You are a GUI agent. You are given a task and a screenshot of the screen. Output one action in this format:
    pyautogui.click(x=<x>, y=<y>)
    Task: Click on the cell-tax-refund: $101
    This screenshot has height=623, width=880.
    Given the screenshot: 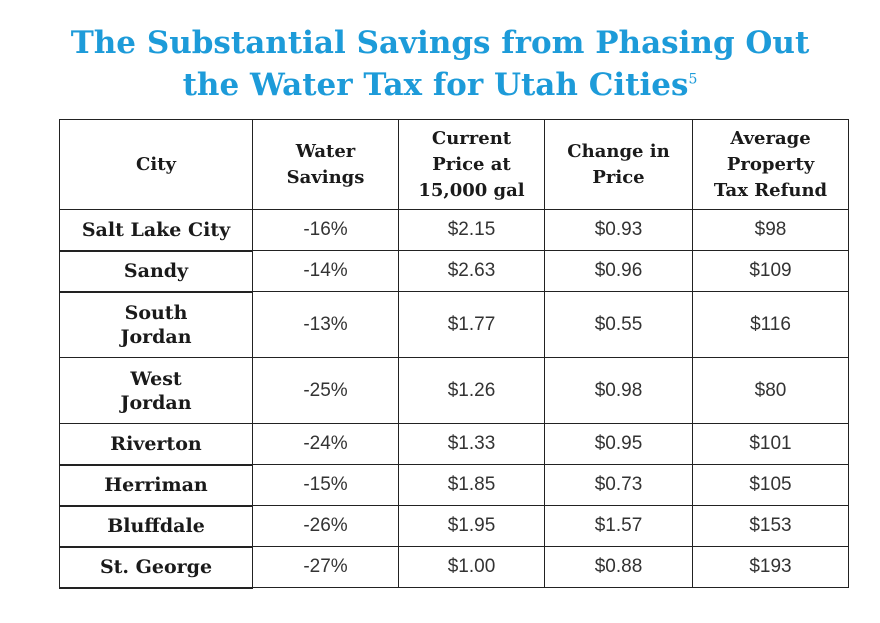 What is the action you would take?
    pyautogui.click(x=770, y=444)
    